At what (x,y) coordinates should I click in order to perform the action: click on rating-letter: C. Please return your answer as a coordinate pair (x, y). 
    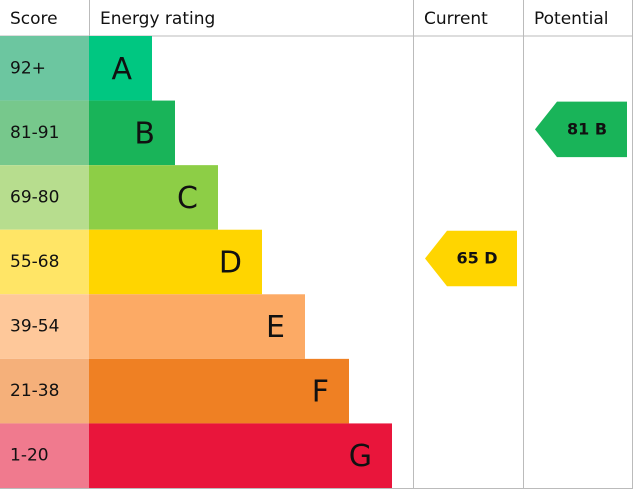
    Looking at the image, I should click on (187, 198).